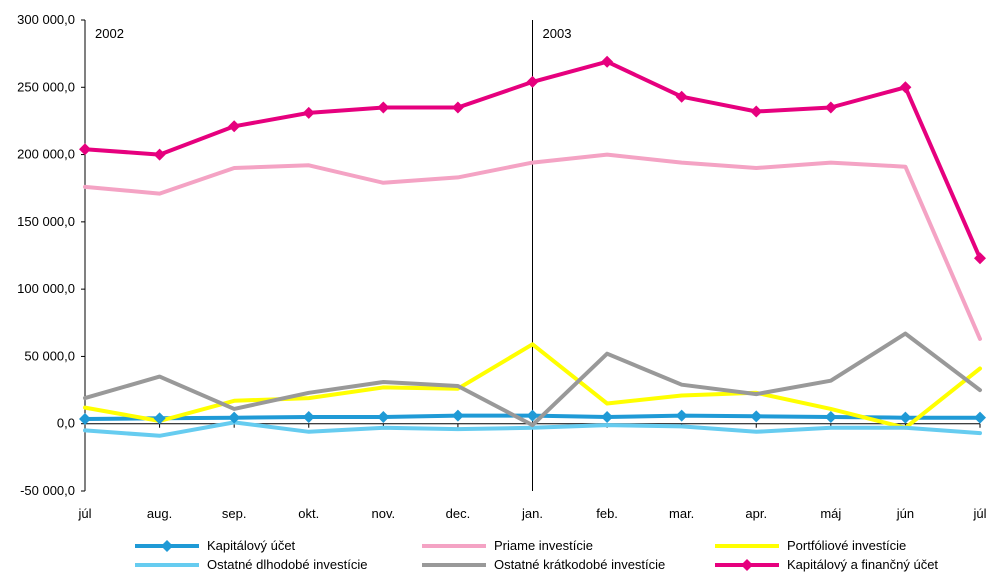 The image size is (986, 582). Describe the element at coordinates (46, 86) in the screenshot. I see `y-tick-label: 250 000,0` at that location.